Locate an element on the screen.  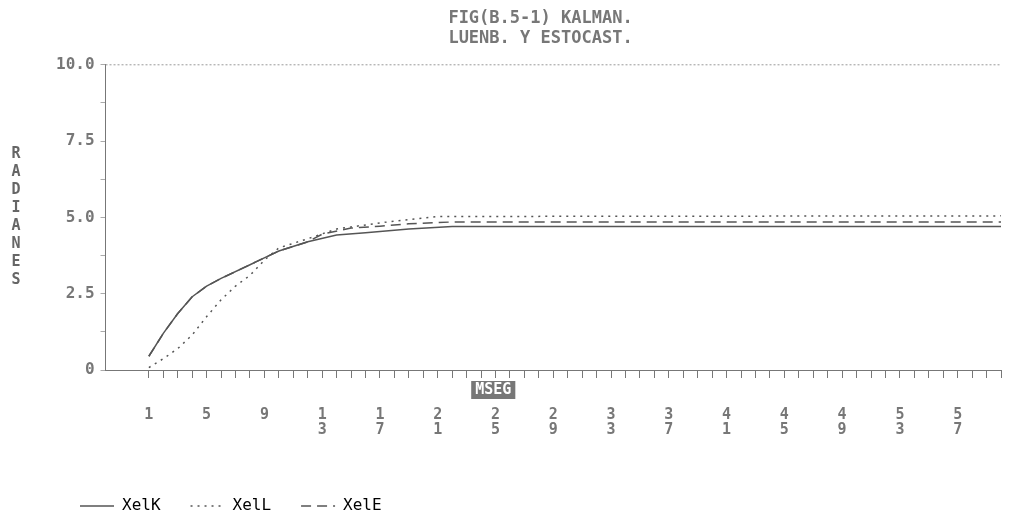
x-tick-label: 17 is located at coordinates (380, 422).